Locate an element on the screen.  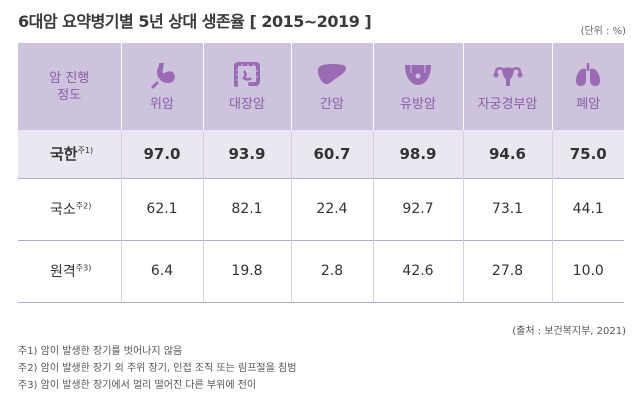
value-cell: 82.1 is located at coordinates (246, 209).